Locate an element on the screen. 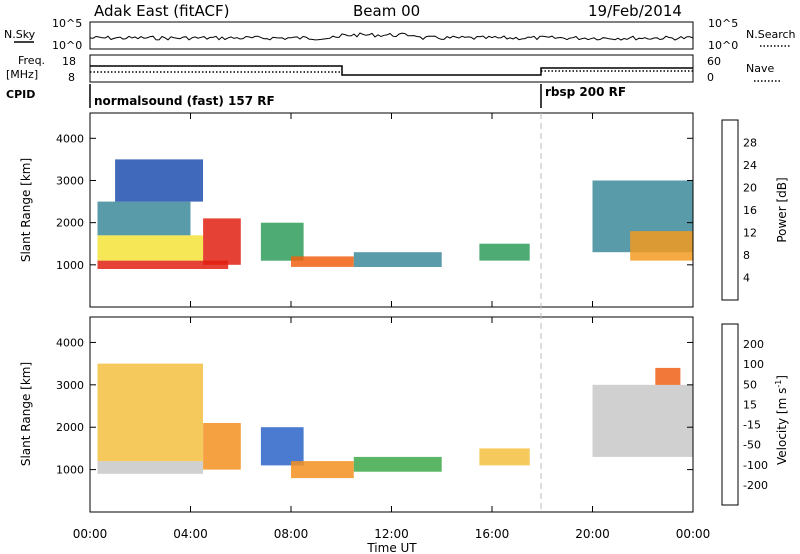 This screenshot has width=800, height=554. power-cbar-tick-1: 8 is located at coordinates (746, 255).